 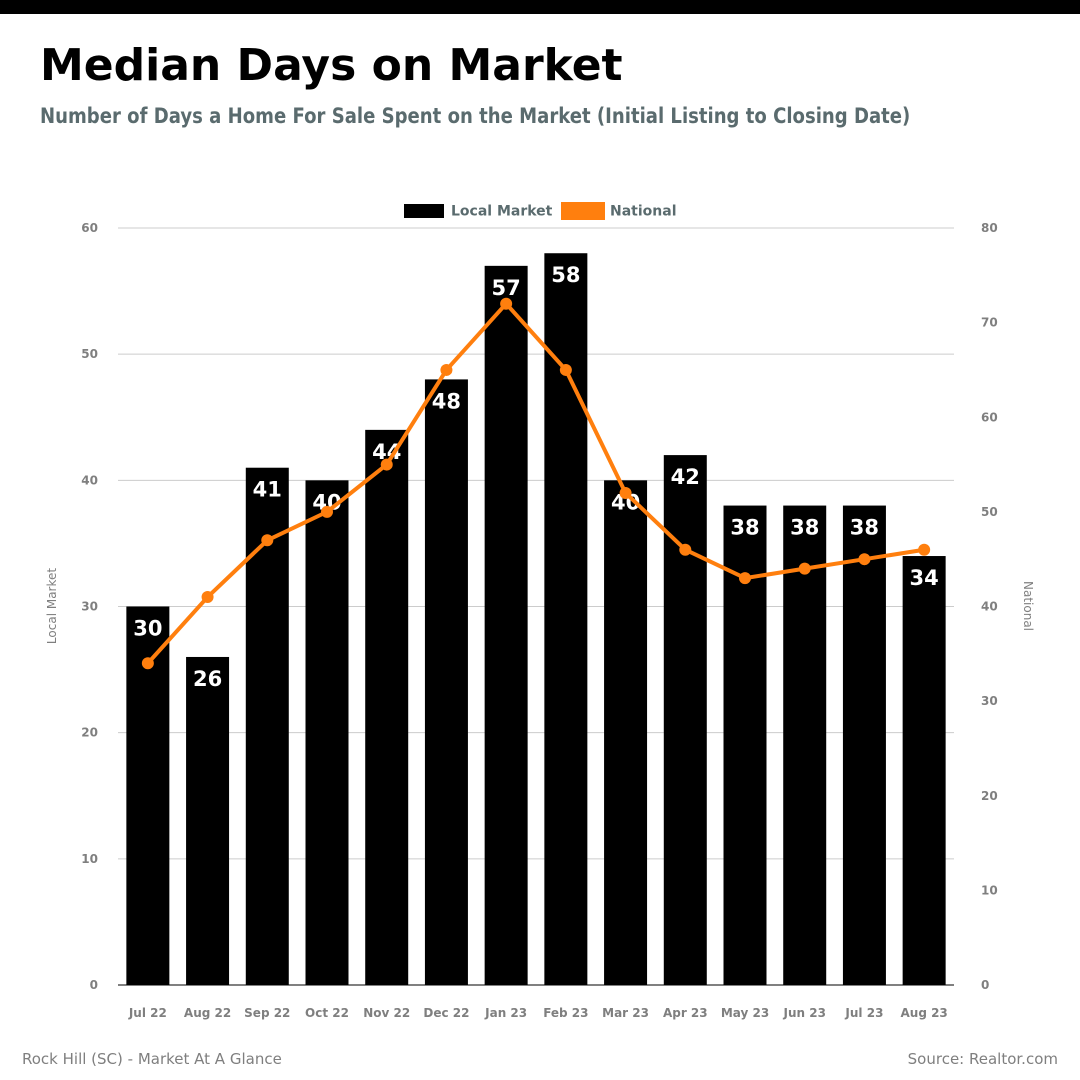 What do you see at coordinates (989, 890) in the screenshot?
I see `right-axis-tick-label: 10` at bounding box center [989, 890].